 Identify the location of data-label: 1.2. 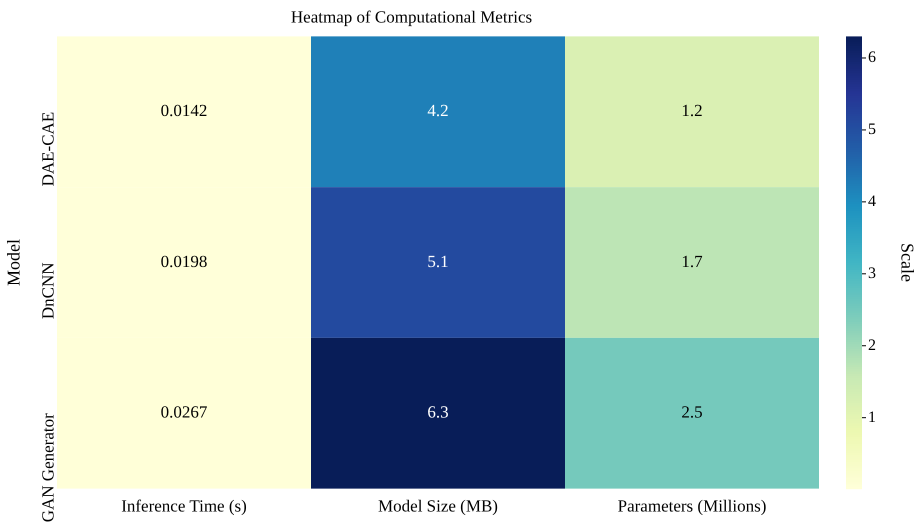
(692, 110).